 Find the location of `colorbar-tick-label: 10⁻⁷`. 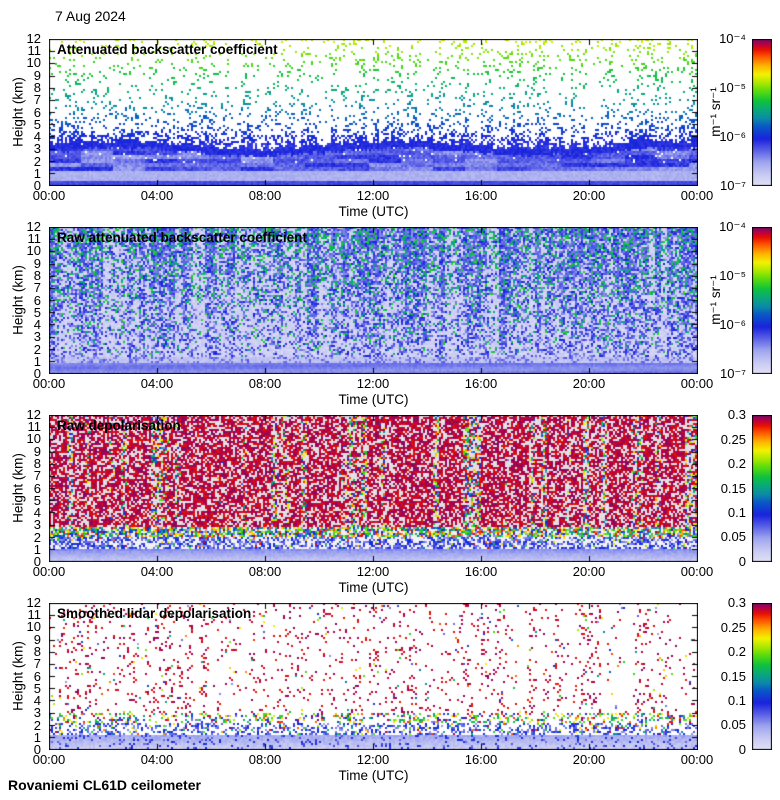

colorbar-tick-label: 10⁻⁷ is located at coordinates (732, 373).